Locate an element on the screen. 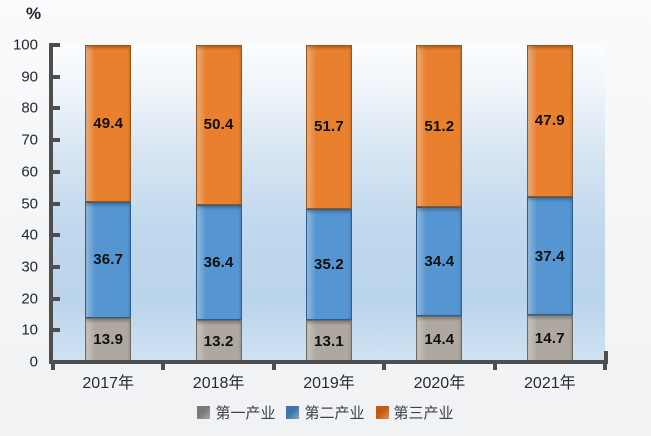 The height and width of the screenshot is (436, 651). data-label: 50.4 is located at coordinates (218, 125).